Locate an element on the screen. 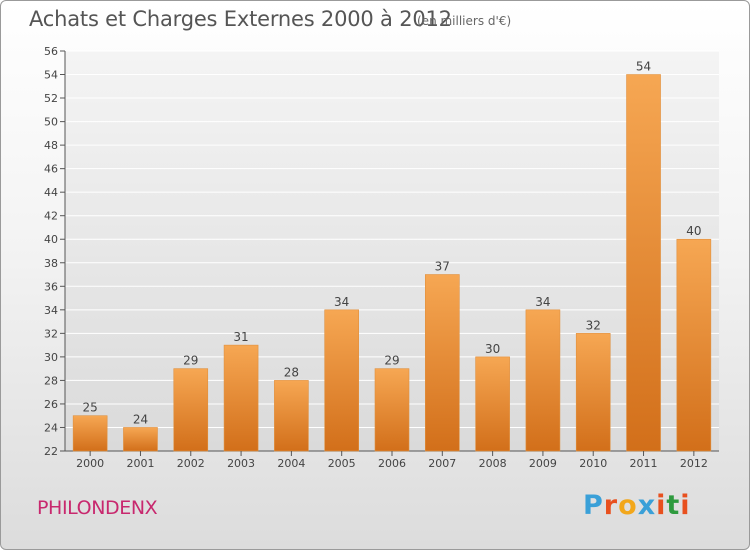  chart-subtitle: (en milliers d'€) is located at coordinates (464, 21).